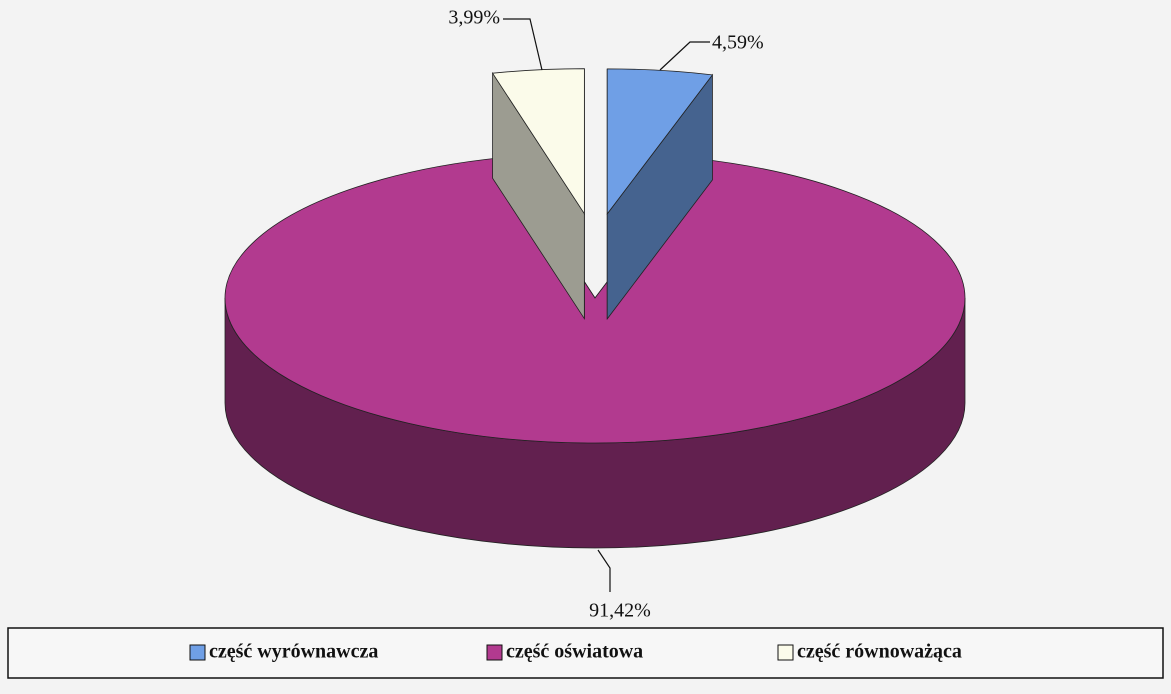  What do you see at coordinates (738, 43) in the screenshot?
I see `data-label: 4,59%` at bounding box center [738, 43].